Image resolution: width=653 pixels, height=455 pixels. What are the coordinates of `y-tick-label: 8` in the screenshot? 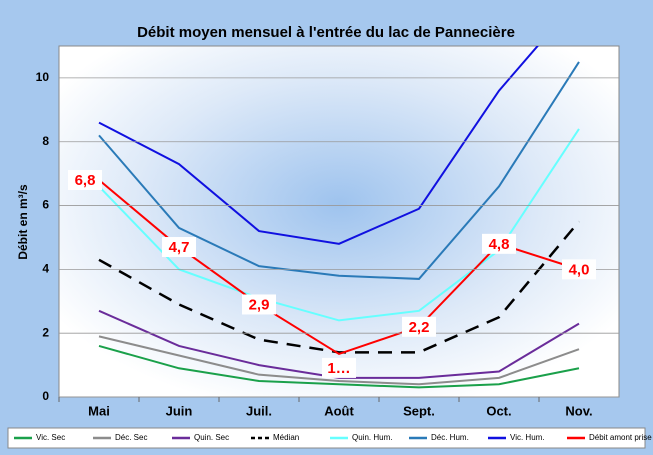 It's located at (45, 141).